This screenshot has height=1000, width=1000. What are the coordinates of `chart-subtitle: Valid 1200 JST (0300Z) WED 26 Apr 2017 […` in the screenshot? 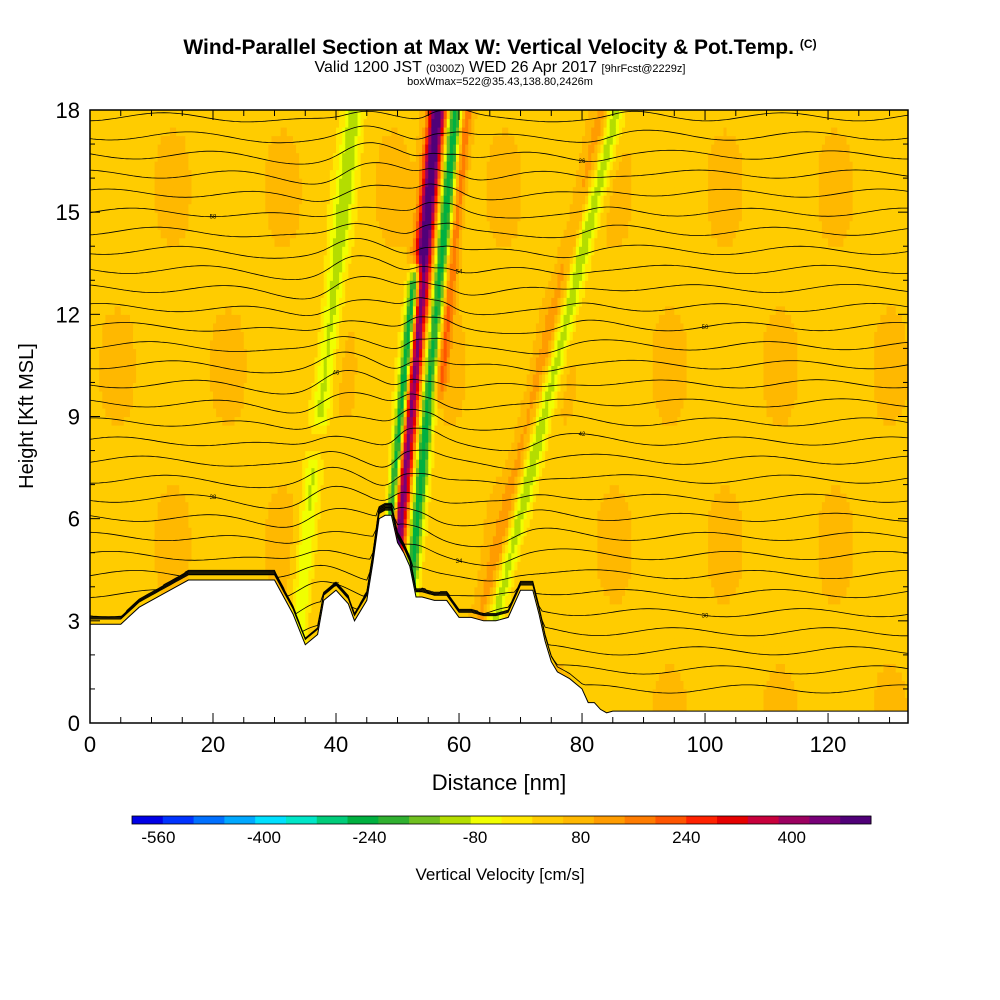 It's located at (500, 68).